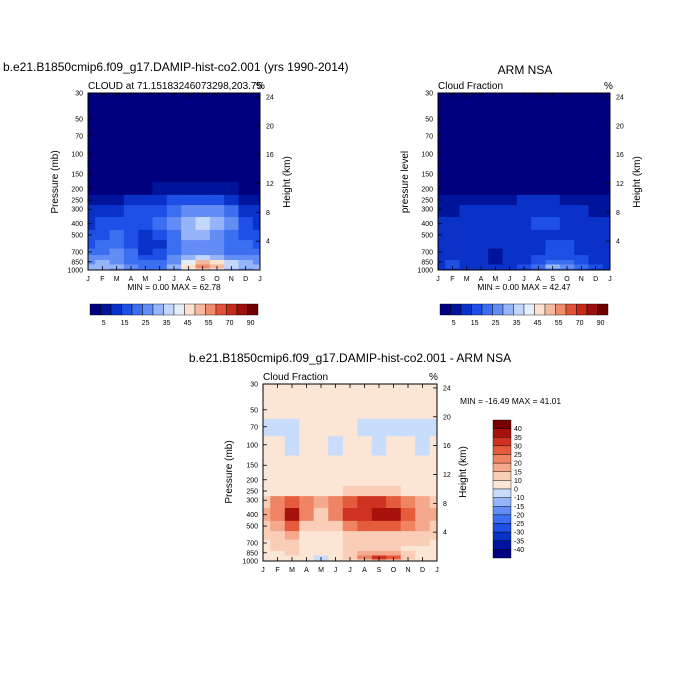 This screenshot has width=700, height=700. What do you see at coordinates (519, 507) in the screenshot?
I see `colorbar-label: -15` at bounding box center [519, 507].